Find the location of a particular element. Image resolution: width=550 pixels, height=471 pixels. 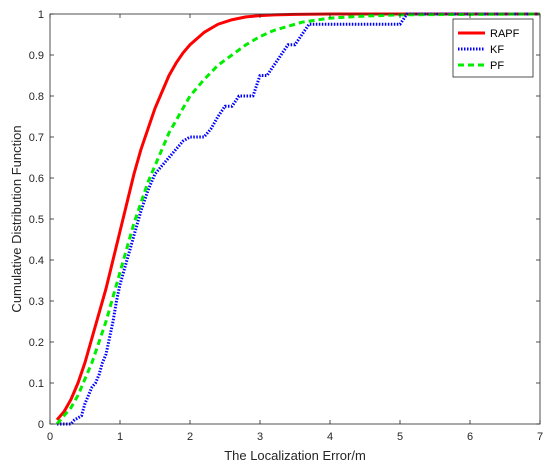

y-axis-title: Cumulative Distribution Function is located at coordinates (16, 218).